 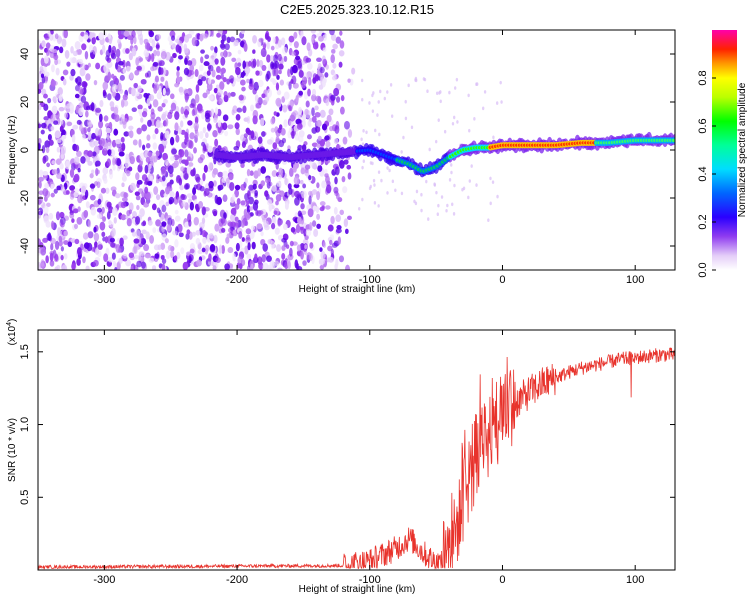 What do you see at coordinates (502, 580) in the screenshot?
I see `snr-x-tick-label: 0` at bounding box center [502, 580].